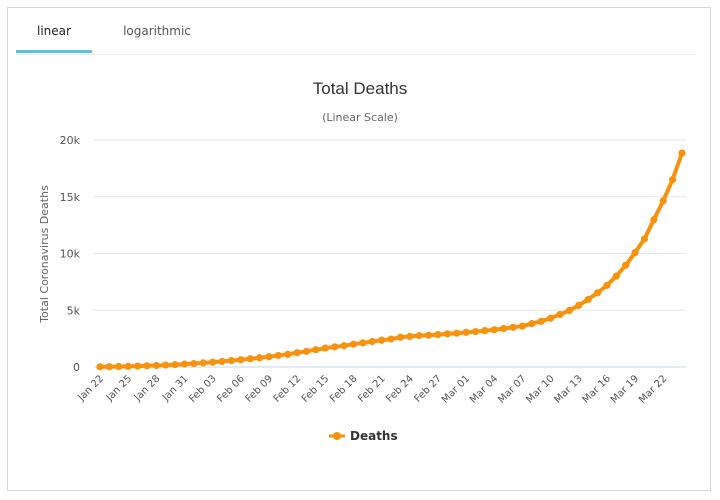  Describe the element at coordinates (540, 389) in the screenshot. I see `x-tick-label: Mar 10` at that location.